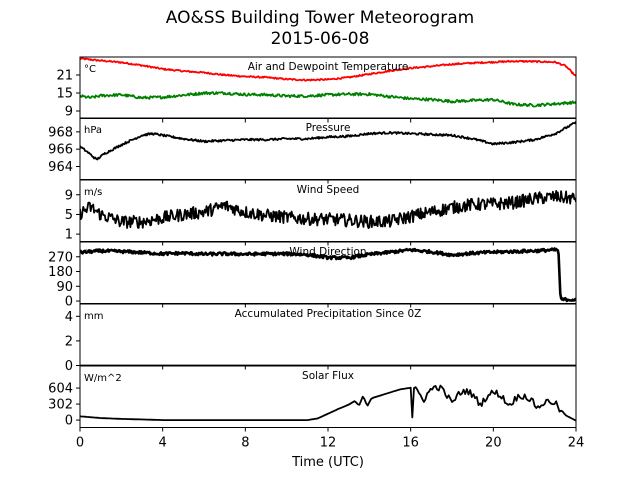 This screenshot has width=640, height=480. What do you see at coordinates (60, 389) in the screenshot?
I see `y-tick-label: 604` at bounding box center [60, 389].